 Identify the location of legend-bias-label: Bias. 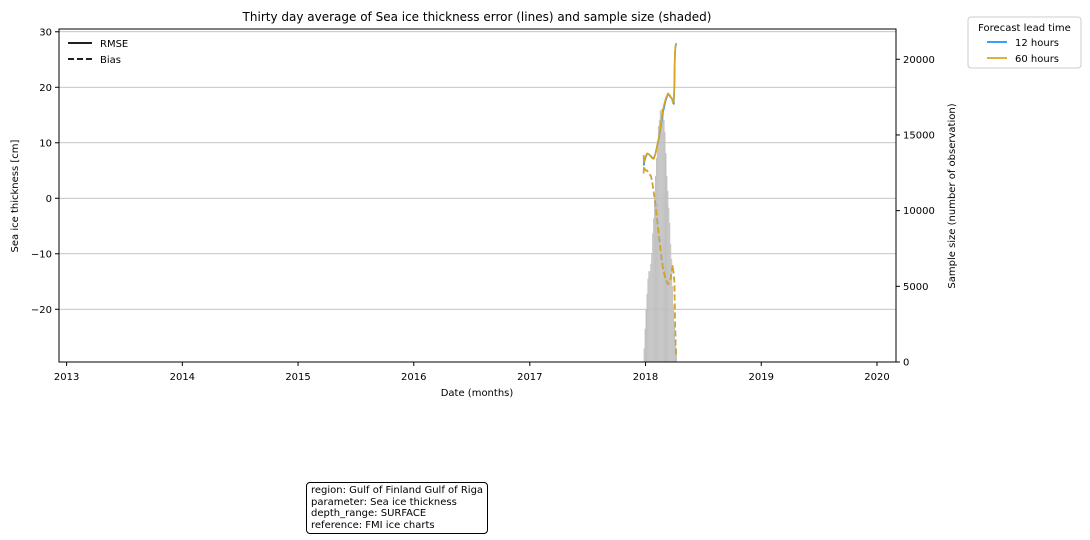
(110, 60).